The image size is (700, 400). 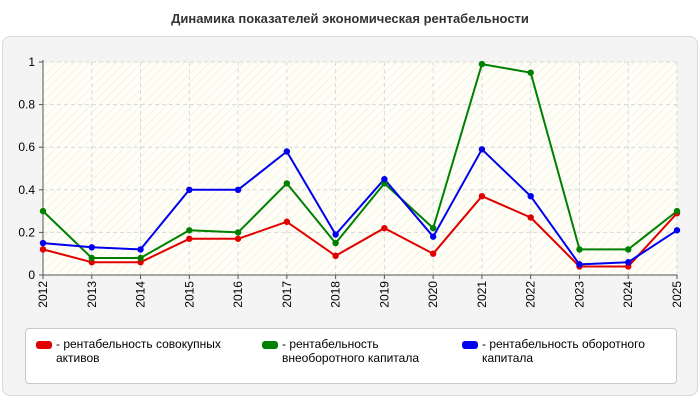 What do you see at coordinates (26, 105) in the screenshot?
I see `y-tick-label: 0.8` at bounding box center [26, 105].